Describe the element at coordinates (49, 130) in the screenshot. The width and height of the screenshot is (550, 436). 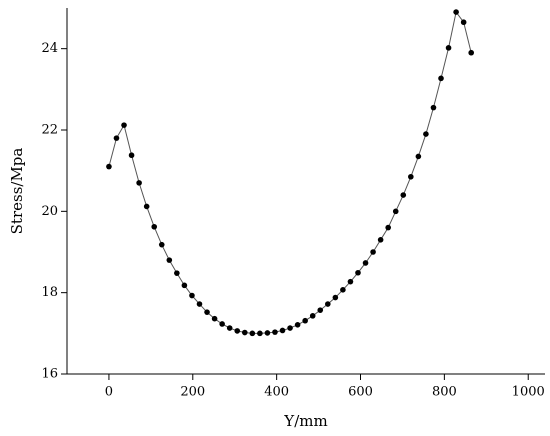
I see `y-tick-label: 22` at that location.